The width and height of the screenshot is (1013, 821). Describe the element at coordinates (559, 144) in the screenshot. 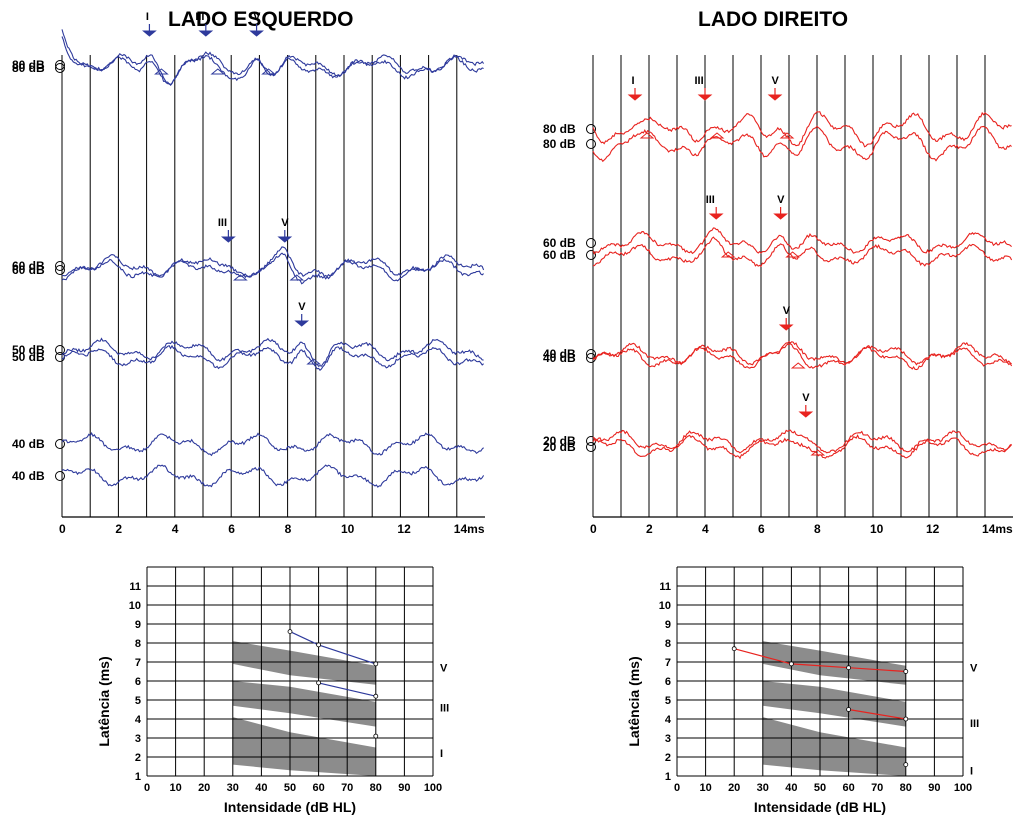

I see `right-trace-label: 80 dB` at that location.